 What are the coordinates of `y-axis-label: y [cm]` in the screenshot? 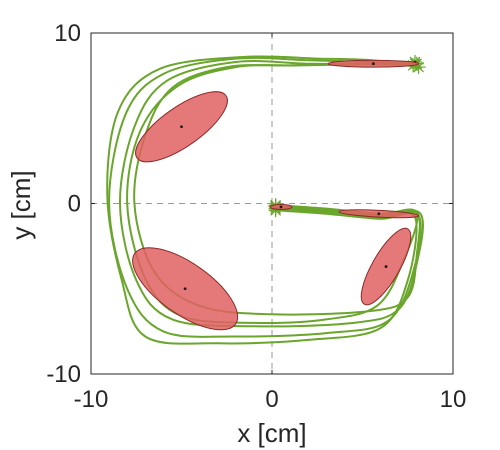 It's located at (21, 204).